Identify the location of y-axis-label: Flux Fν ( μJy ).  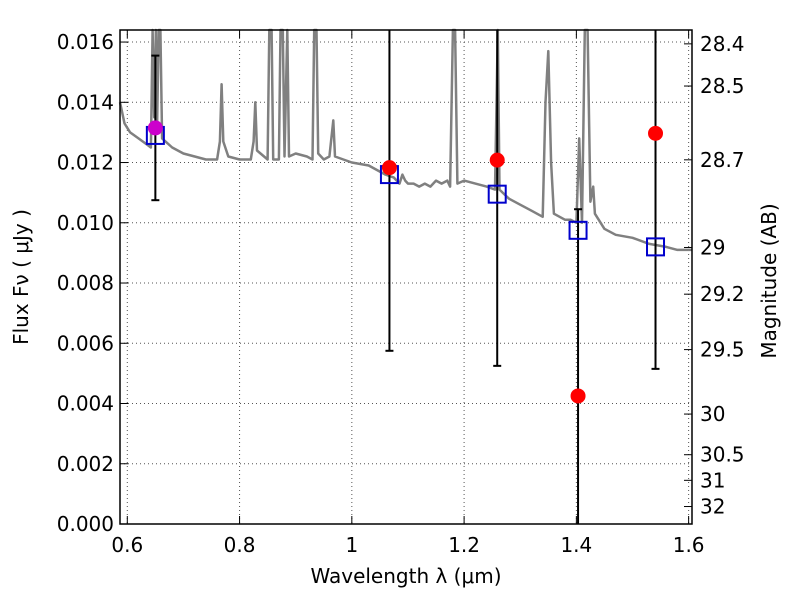
(21, 277).